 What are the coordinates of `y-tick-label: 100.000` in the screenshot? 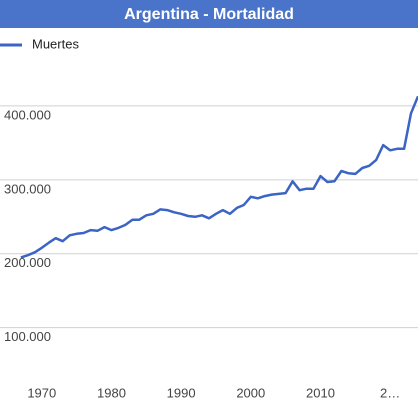 It's located at (27, 336).